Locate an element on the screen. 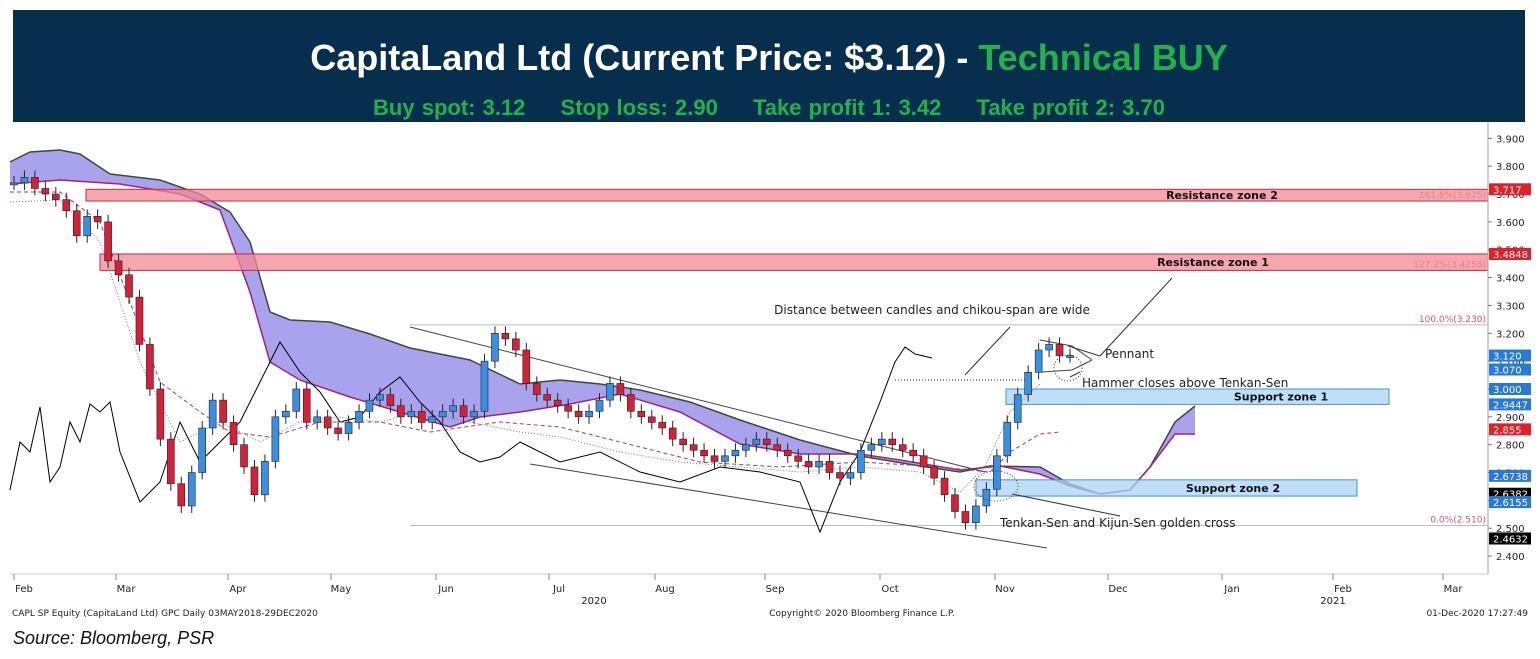 This screenshot has height=659, width=1540. title-main: CapitaLand Ltd (Current Price: $3.12) - is located at coordinates (639, 57).